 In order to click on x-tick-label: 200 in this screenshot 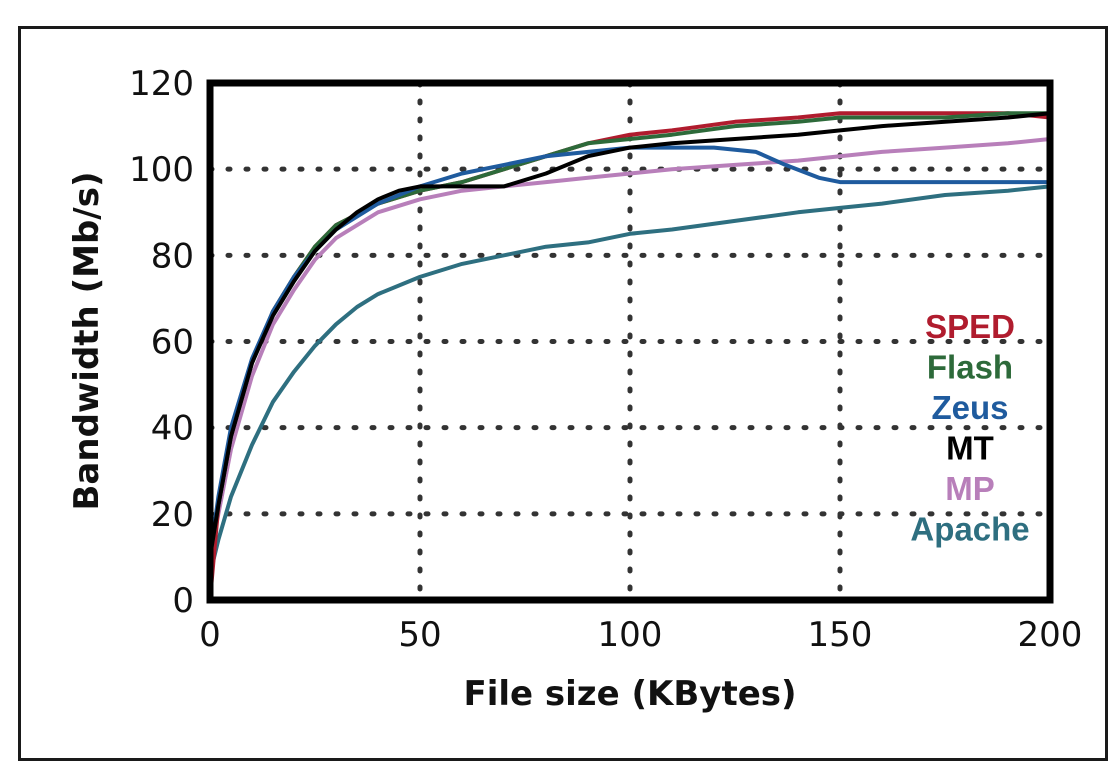, I will do `click(1050, 635)`.